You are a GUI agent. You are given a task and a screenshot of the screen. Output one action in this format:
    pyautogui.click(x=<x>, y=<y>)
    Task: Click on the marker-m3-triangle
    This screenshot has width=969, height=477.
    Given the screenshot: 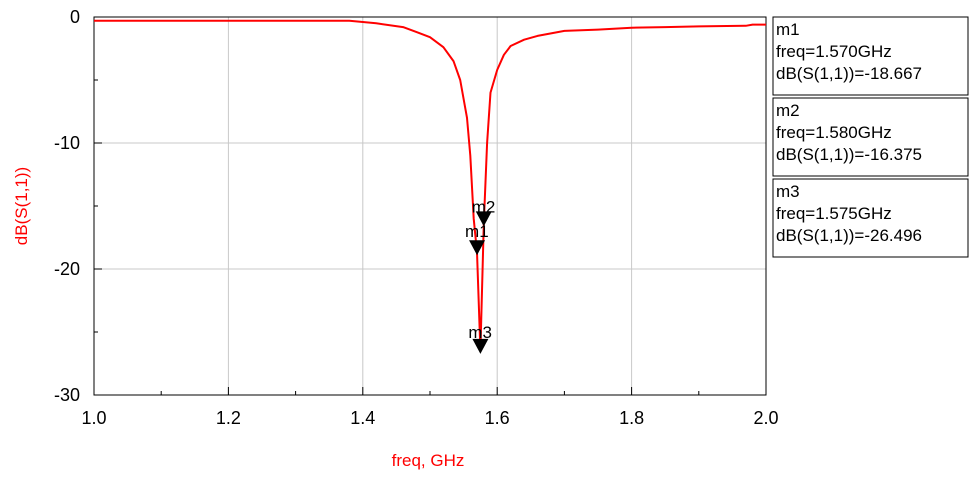 What is the action you would take?
    pyautogui.click(x=480, y=346)
    